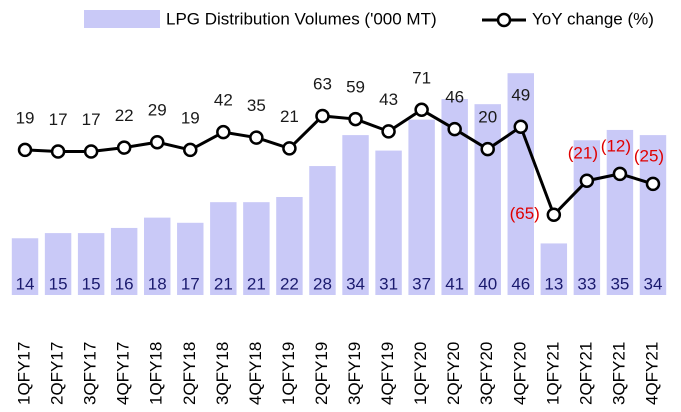  I want to click on x-tick-label: 4QFY18, so click(255, 373).